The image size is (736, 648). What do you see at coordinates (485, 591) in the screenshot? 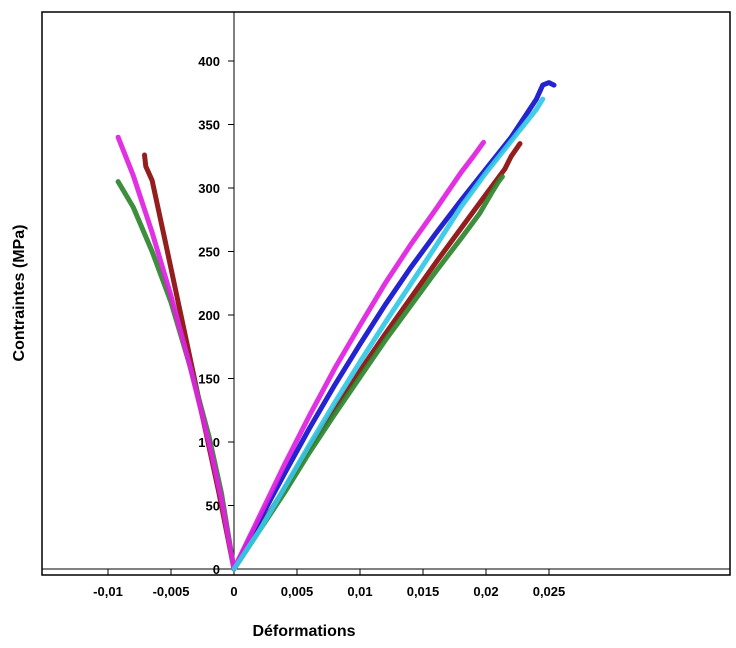
I see `x-tick-label: 0,02` at bounding box center [485, 591].